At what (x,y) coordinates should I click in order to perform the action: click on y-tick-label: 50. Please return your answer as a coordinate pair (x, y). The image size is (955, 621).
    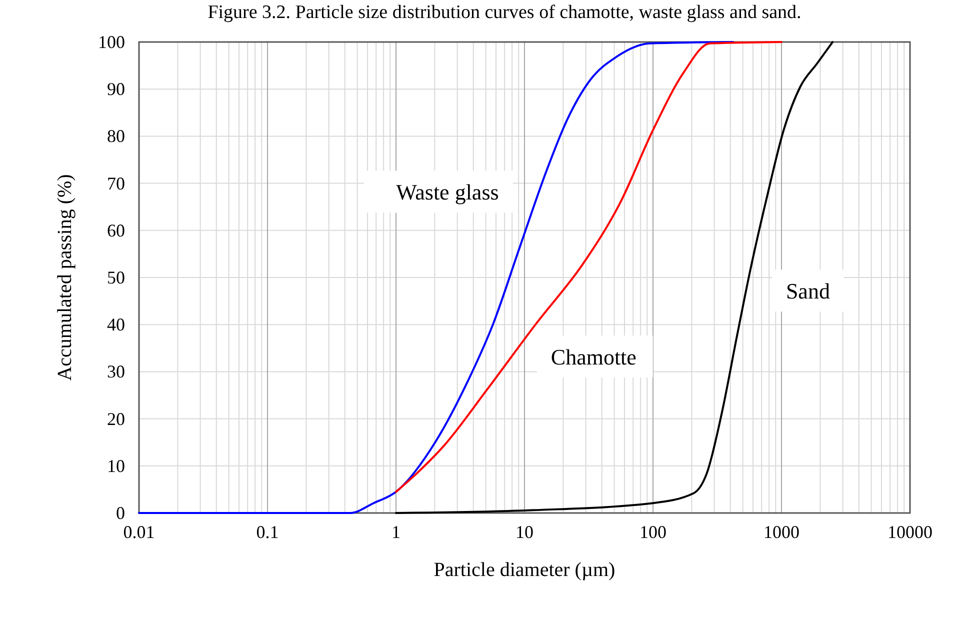
    Looking at the image, I should click on (116, 278).